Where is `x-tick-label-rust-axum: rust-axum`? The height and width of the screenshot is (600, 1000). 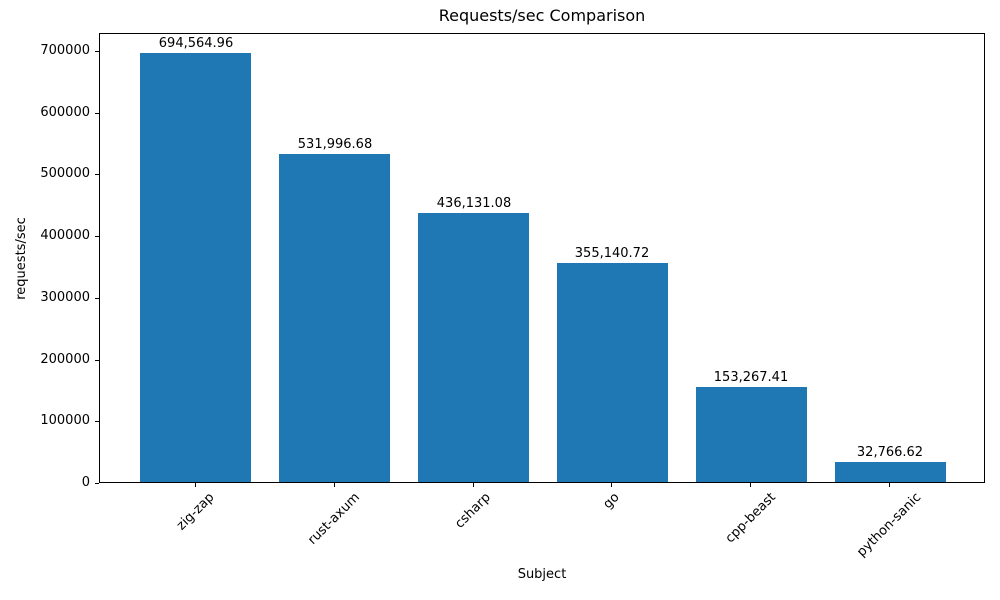 x-tick-label-rust-axum: rust-axum is located at coordinates (334, 519).